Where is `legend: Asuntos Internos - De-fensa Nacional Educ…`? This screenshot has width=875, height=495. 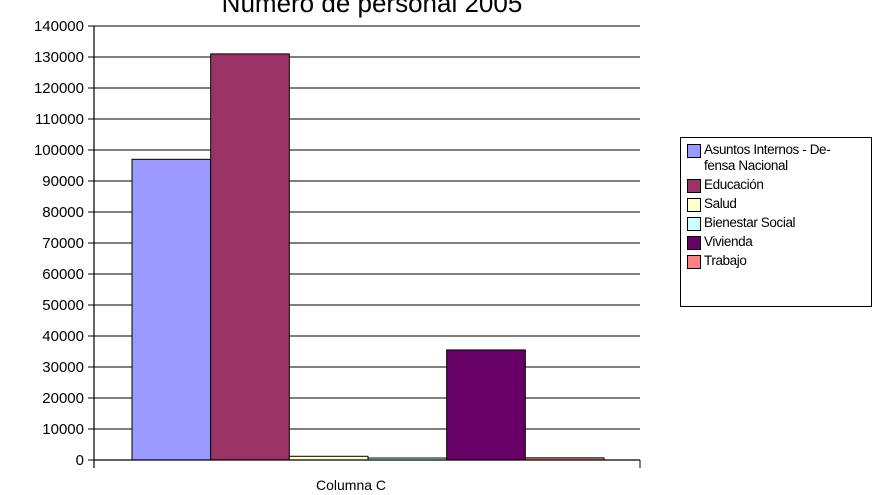
legend: Asuntos Internos - De-fensa Nacional Educ… is located at coordinates (776, 222).